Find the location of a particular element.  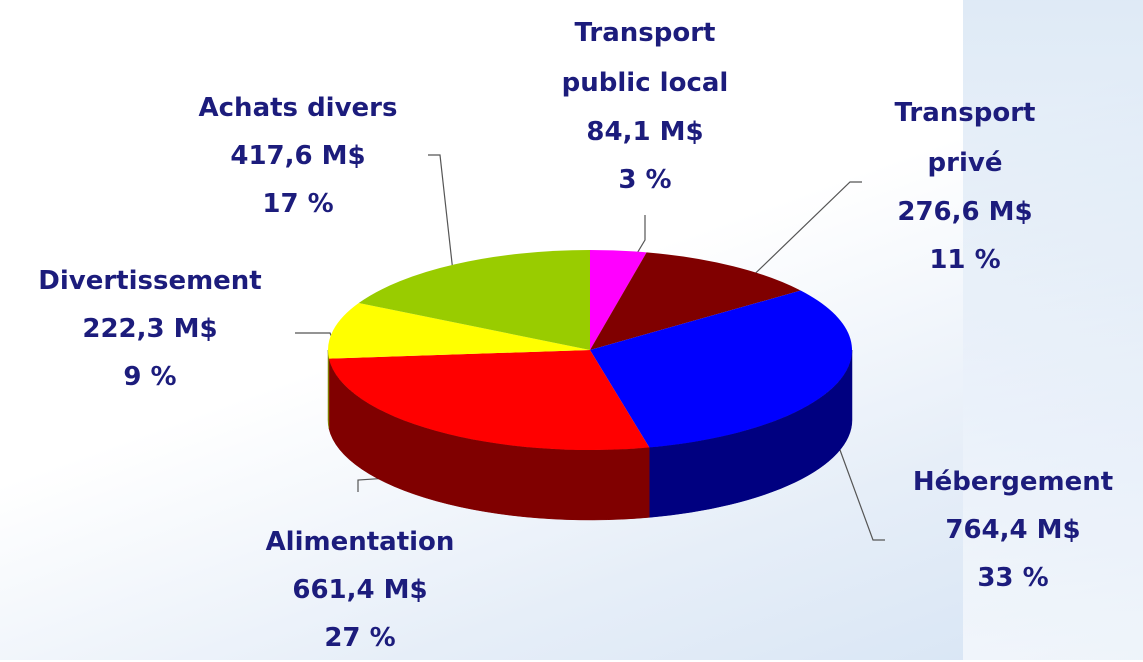

value-label: 764,4 M$ is located at coordinates (1013, 530).